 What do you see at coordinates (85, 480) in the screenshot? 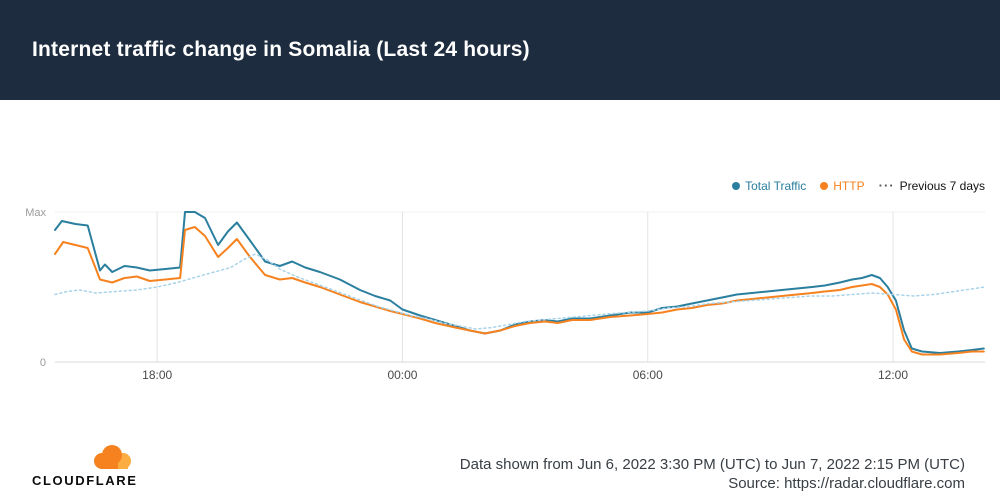
I see `cloudflare-wordmark: CLOUDFLARE` at bounding box center [85, 480].